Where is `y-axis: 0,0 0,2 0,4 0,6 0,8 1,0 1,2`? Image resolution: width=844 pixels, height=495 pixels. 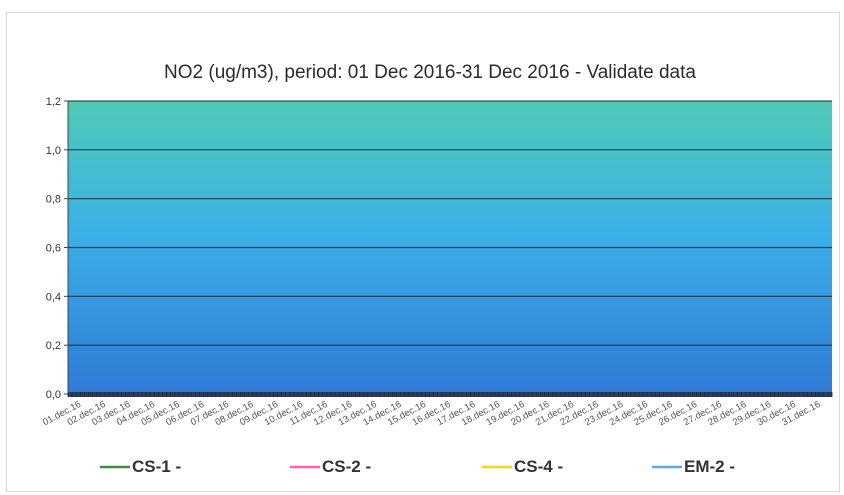 y-axis: 0,0 0,2 0,4 0,6 0,8 1,0 1,2 is located at coordinates (57, 248).